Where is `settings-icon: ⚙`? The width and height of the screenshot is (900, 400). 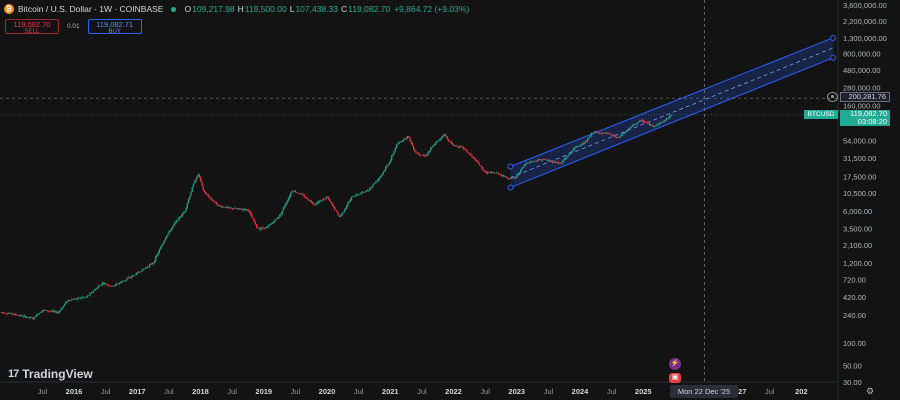 settings-icon: ⚙ is located at coordinates (870, 391).